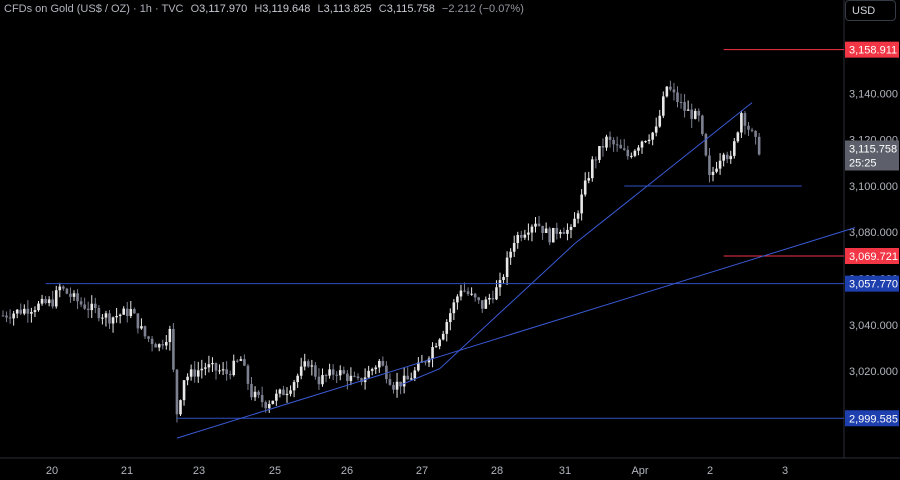 The width and height of the screenshot is (900, 480). I want to click on x-tick-label: 20, so click(52, 471).